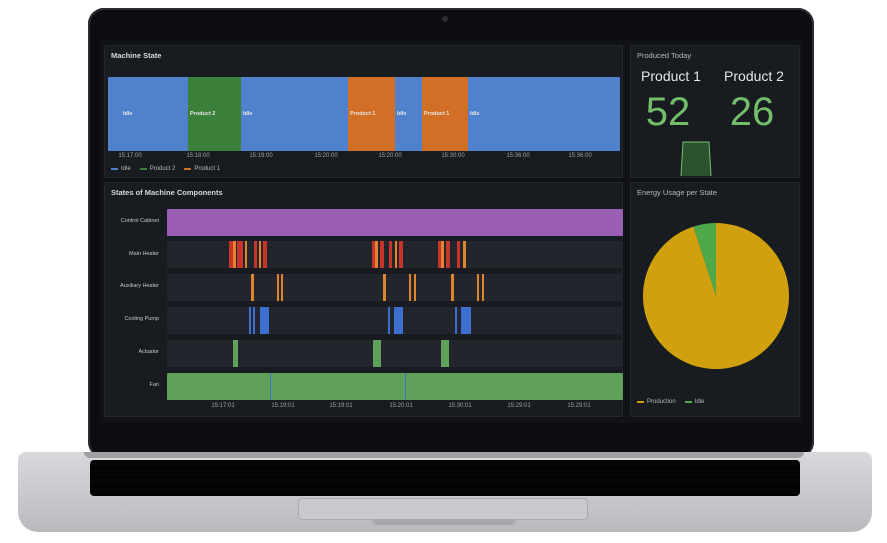 Image resolution: width=887 pixels, height=543 pixels. Describe the element at coordinates (139, 221) in the screenshot. I see `row-label: Control Cabinet` at that location.